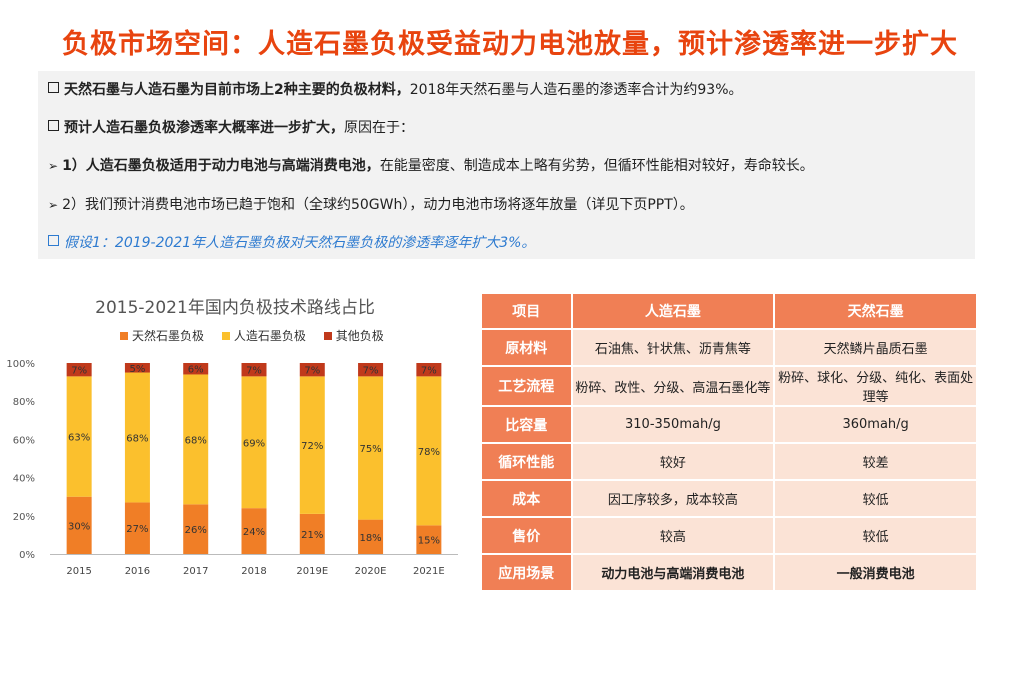 The width and height of the screenshot is (1020, 680). Describe the element at coordinates (379, 128) in the screenshot. I see `bullet-2-text: 原因在于：` at that location.